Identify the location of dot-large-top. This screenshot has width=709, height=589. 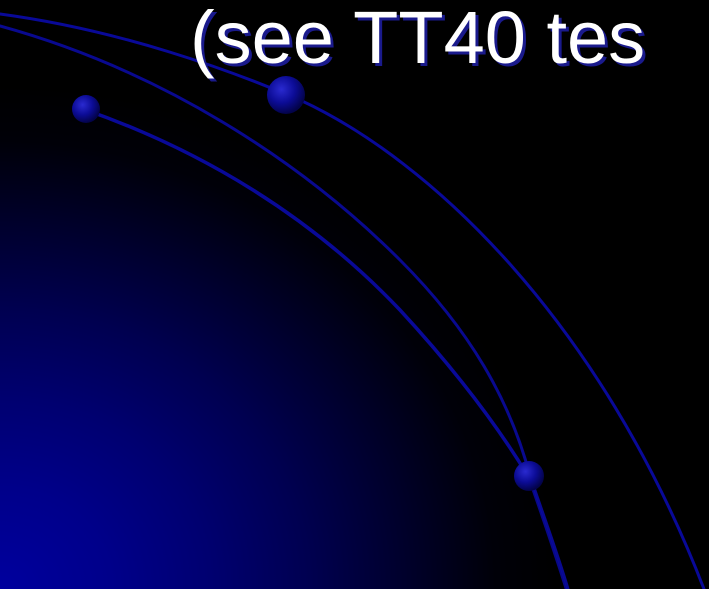
(286, 95).